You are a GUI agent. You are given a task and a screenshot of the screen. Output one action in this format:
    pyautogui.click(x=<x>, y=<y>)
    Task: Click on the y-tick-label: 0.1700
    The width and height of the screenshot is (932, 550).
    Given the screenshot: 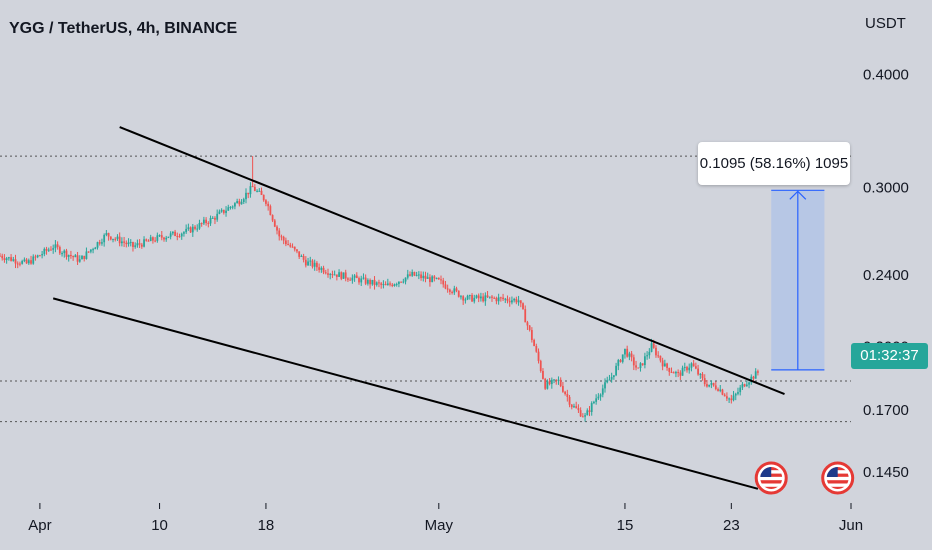 What is the action you would take?
    pyautogui.click(x=886, y=410)
    